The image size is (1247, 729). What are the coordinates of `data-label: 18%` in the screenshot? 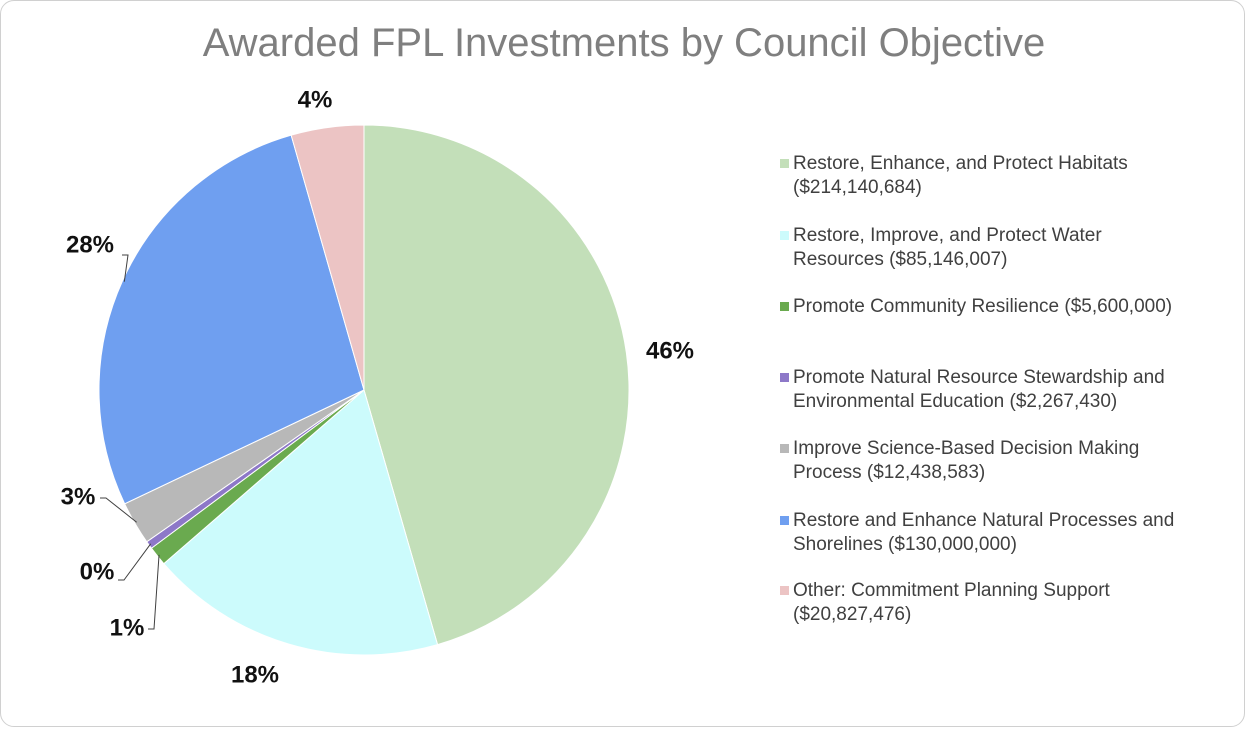 It's located at (255, 674).